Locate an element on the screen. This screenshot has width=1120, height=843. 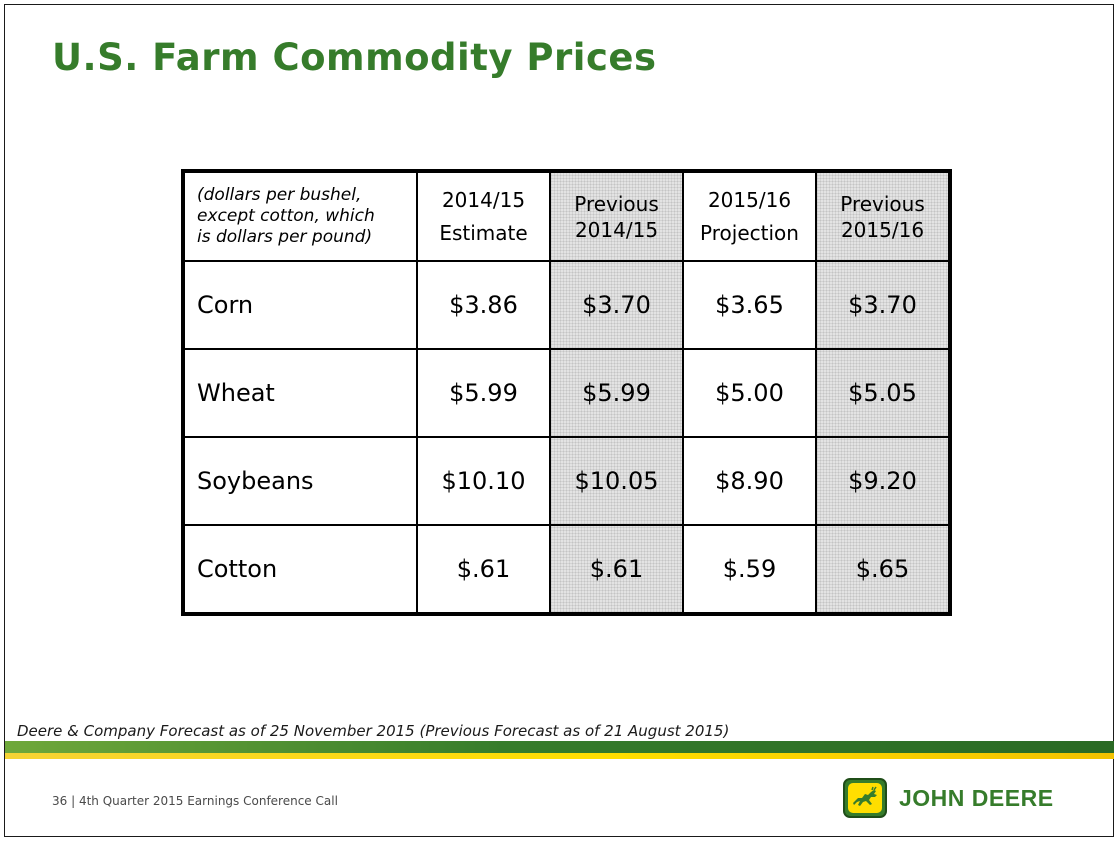
price-cell: $5.05 is located at coordinates (883, 393).